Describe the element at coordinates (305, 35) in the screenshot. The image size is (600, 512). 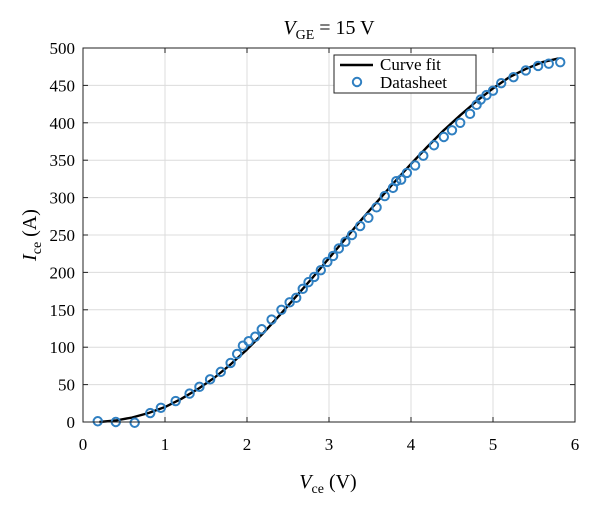
I see `chart-title-sub: GE` at that location.